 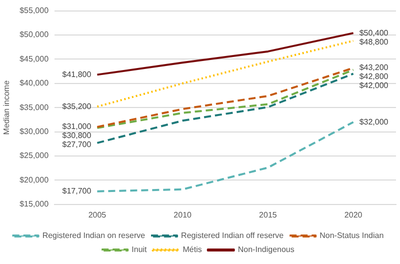 What do you see at coordinates (35, 11) in the screenshot?
I see `y-tick-label: $55,000` at bounding box center [35, 11].